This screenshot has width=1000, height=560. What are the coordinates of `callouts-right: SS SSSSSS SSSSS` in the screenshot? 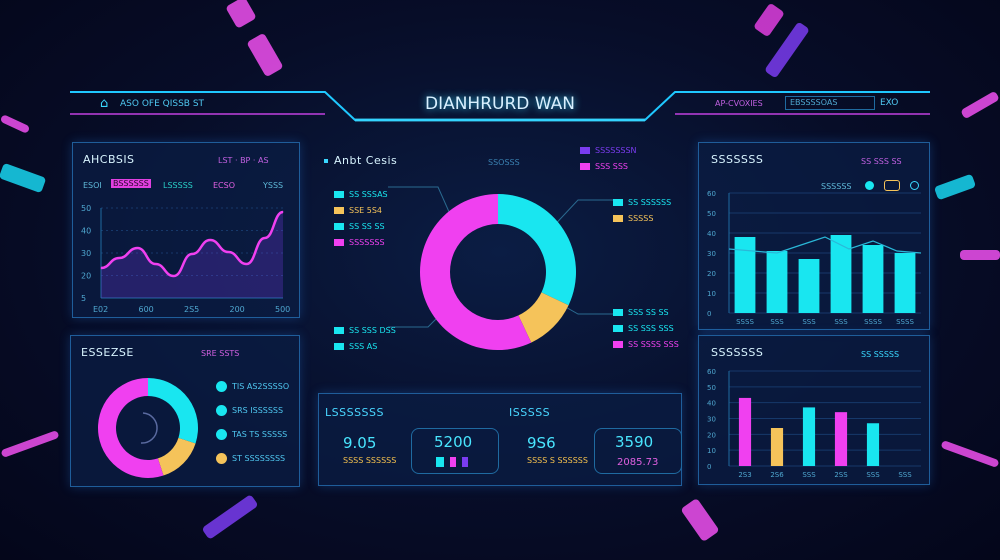 It's located at (642, 214).